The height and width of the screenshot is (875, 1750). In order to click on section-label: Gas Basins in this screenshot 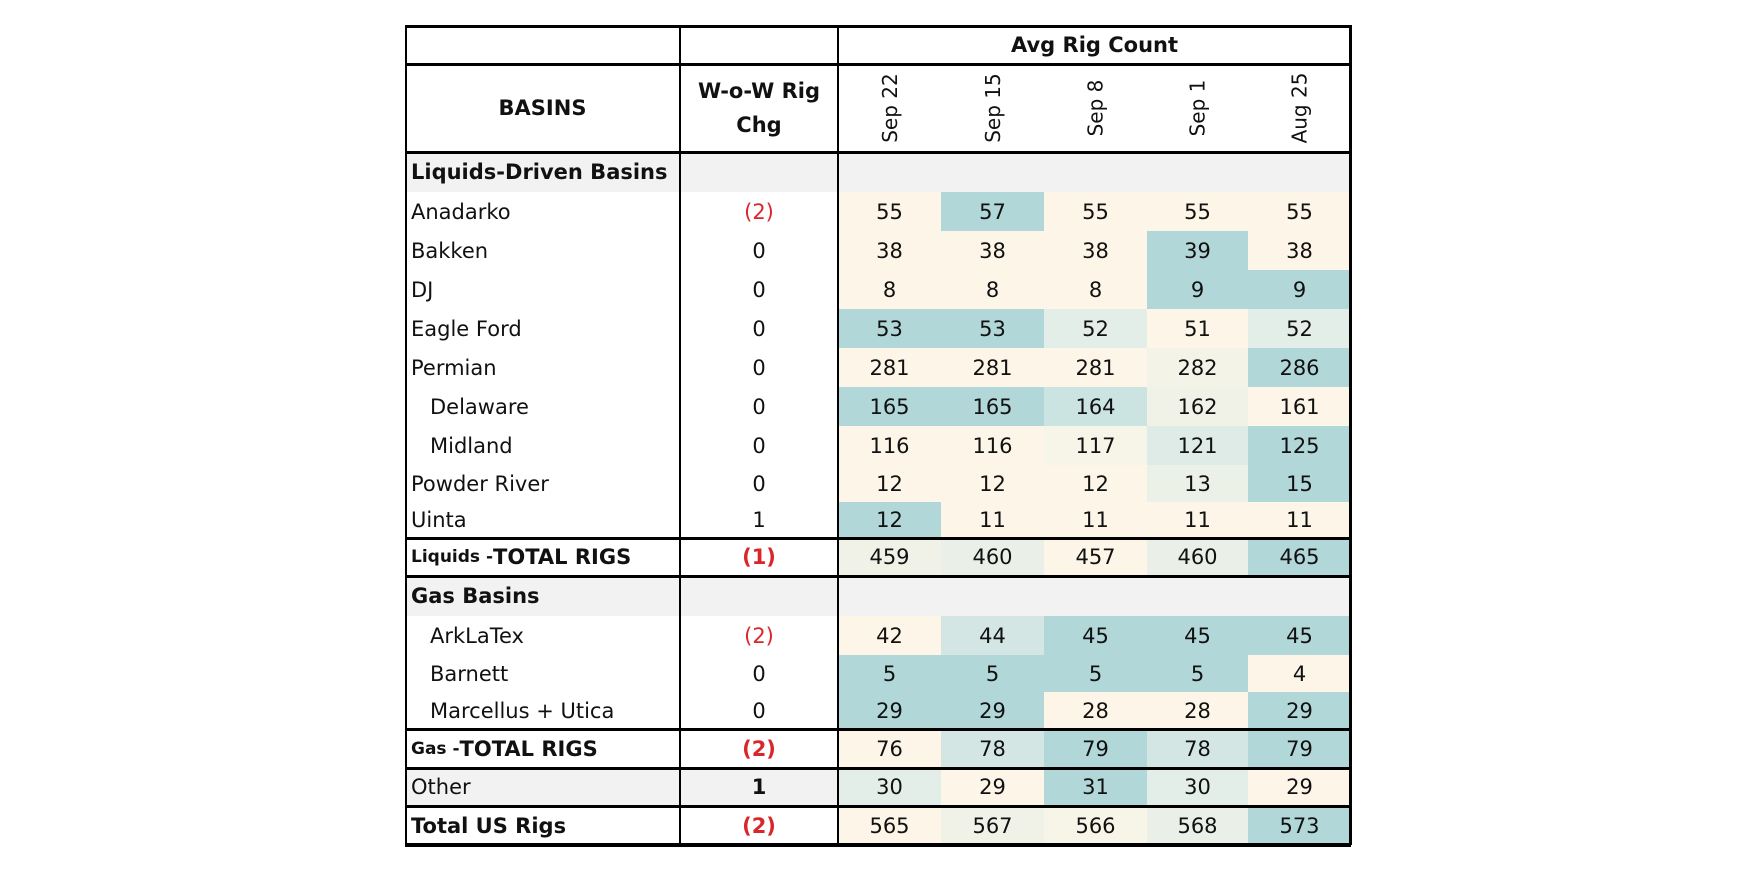, I will do `click(621, 596)`.